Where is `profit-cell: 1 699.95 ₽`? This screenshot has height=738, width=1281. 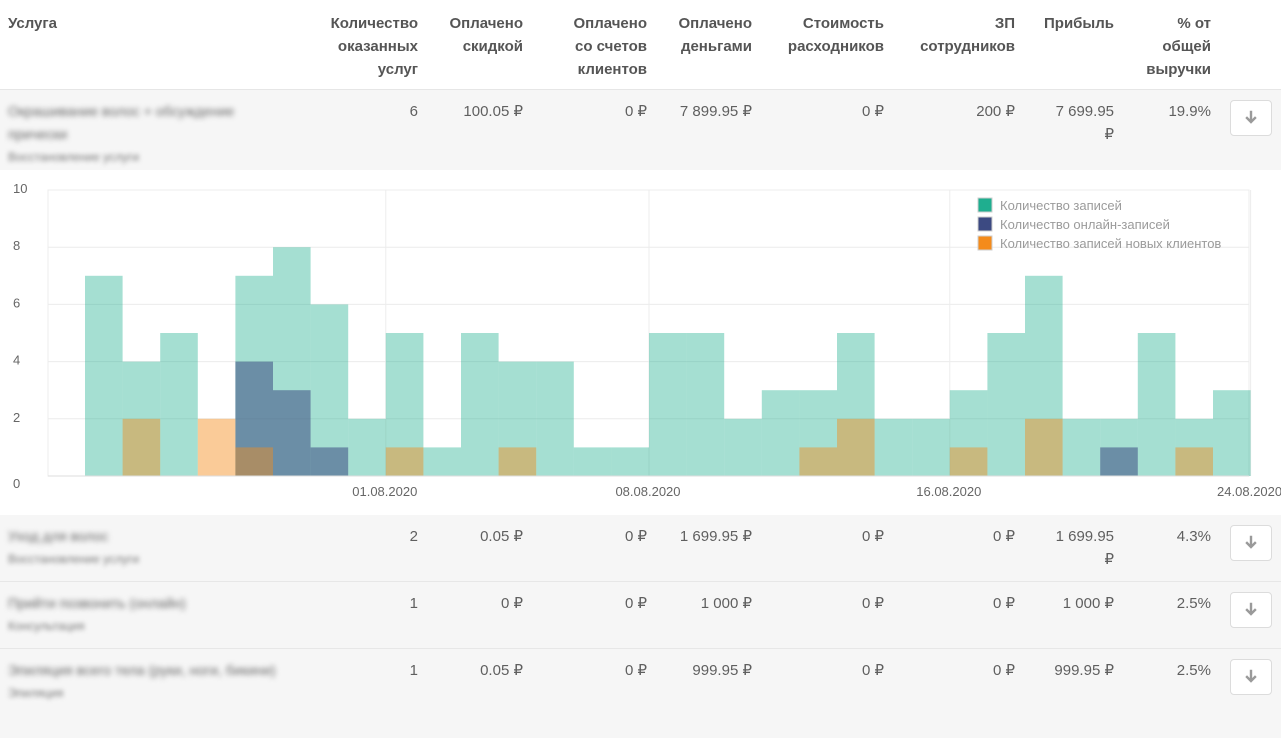 profit-cell: 1 699.95 ₽ is located at coordinates (1084, 548).